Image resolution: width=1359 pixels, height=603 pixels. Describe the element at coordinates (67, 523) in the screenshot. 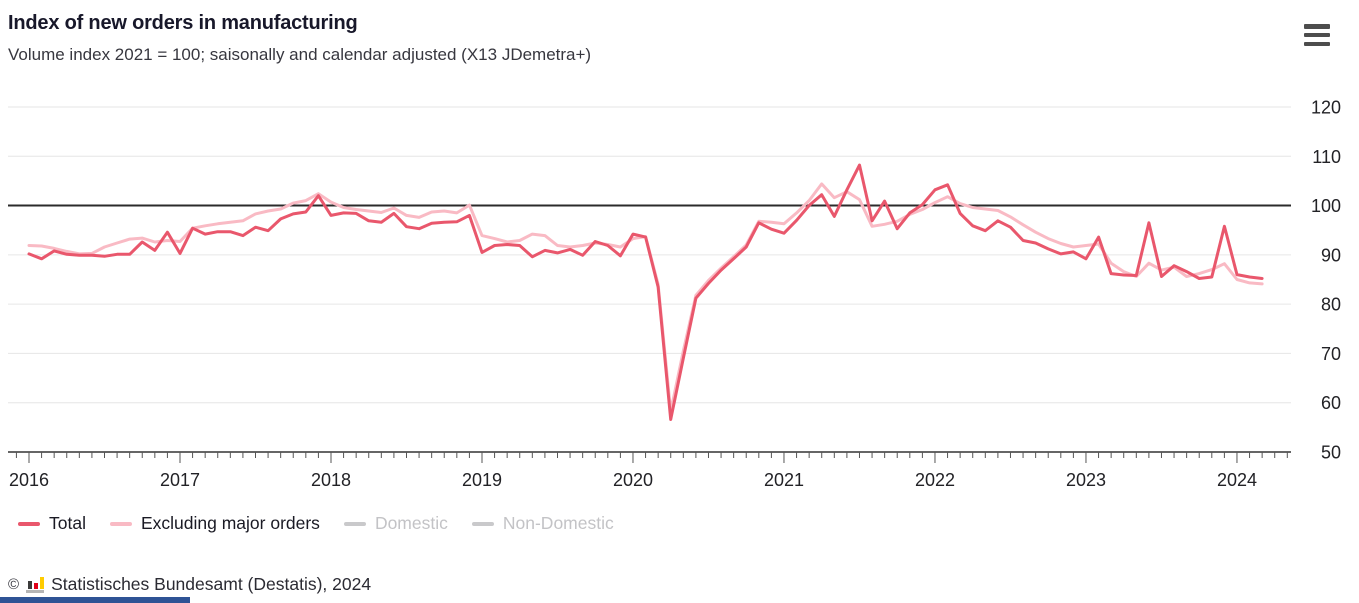

I see `legend-label: Total` at that location.